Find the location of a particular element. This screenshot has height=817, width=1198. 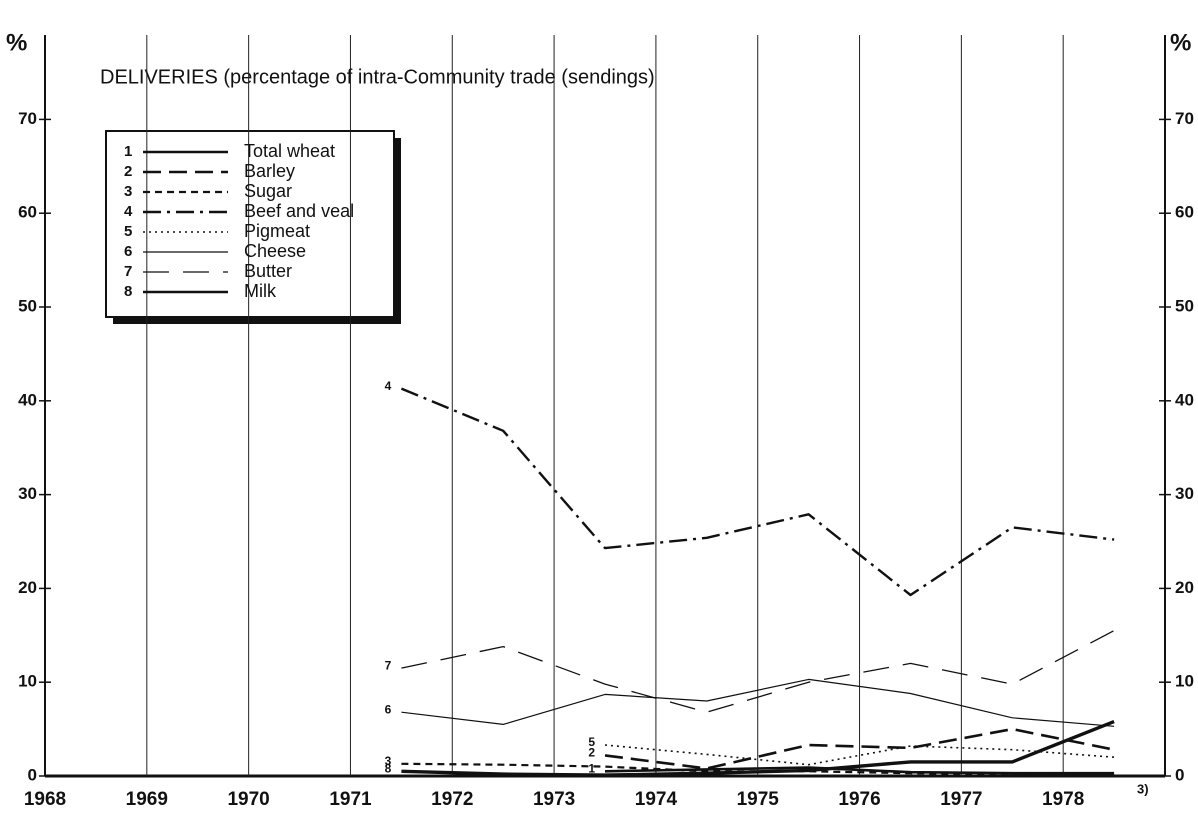

legend-label: Beef and veal is located at coordinates (299, 211).